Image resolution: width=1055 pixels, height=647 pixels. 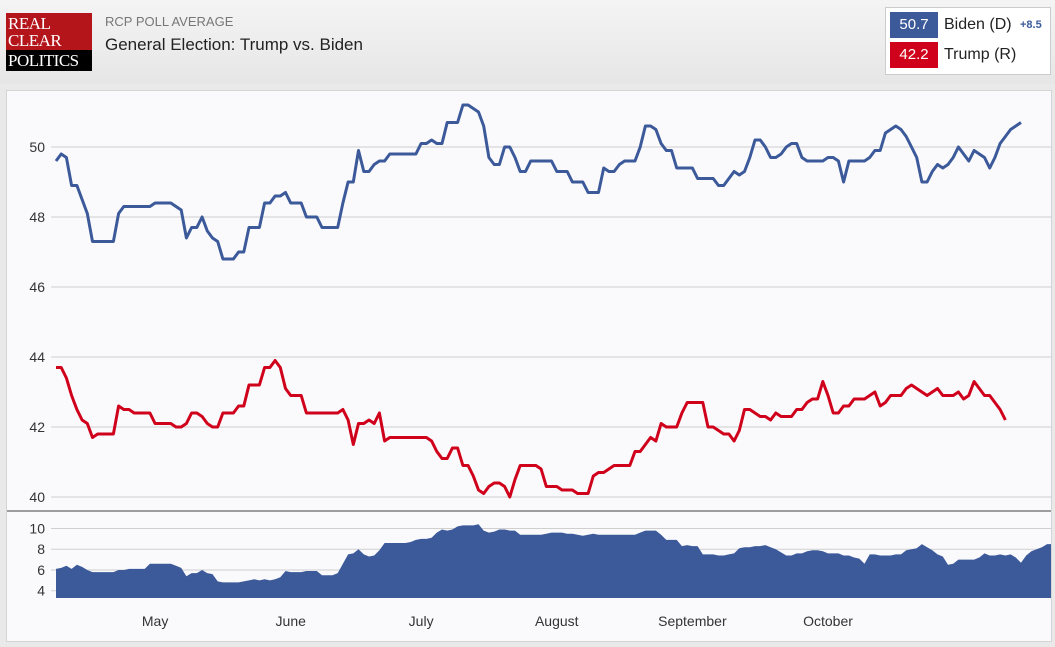 What do you see at coordinates (37, 427) in the screenshot?
I see `y-tick-label: 42` at bounding box center [37, 427].